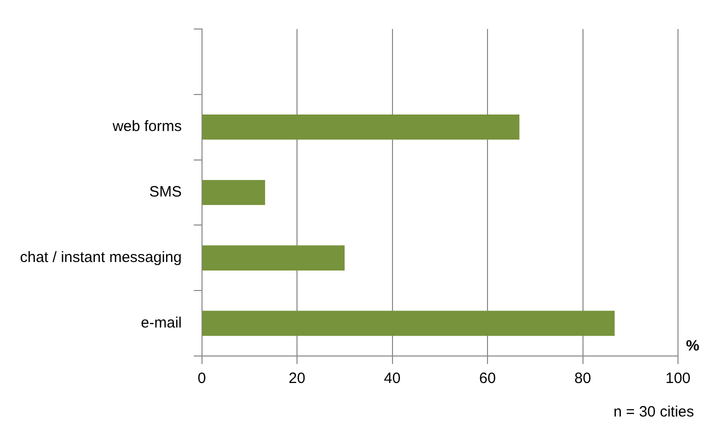 The height and width of the screenshot is (430, 709). Describe the element at coordinates (297, 379) in the screenshot. I see `x-tick-label: 20` at that location.